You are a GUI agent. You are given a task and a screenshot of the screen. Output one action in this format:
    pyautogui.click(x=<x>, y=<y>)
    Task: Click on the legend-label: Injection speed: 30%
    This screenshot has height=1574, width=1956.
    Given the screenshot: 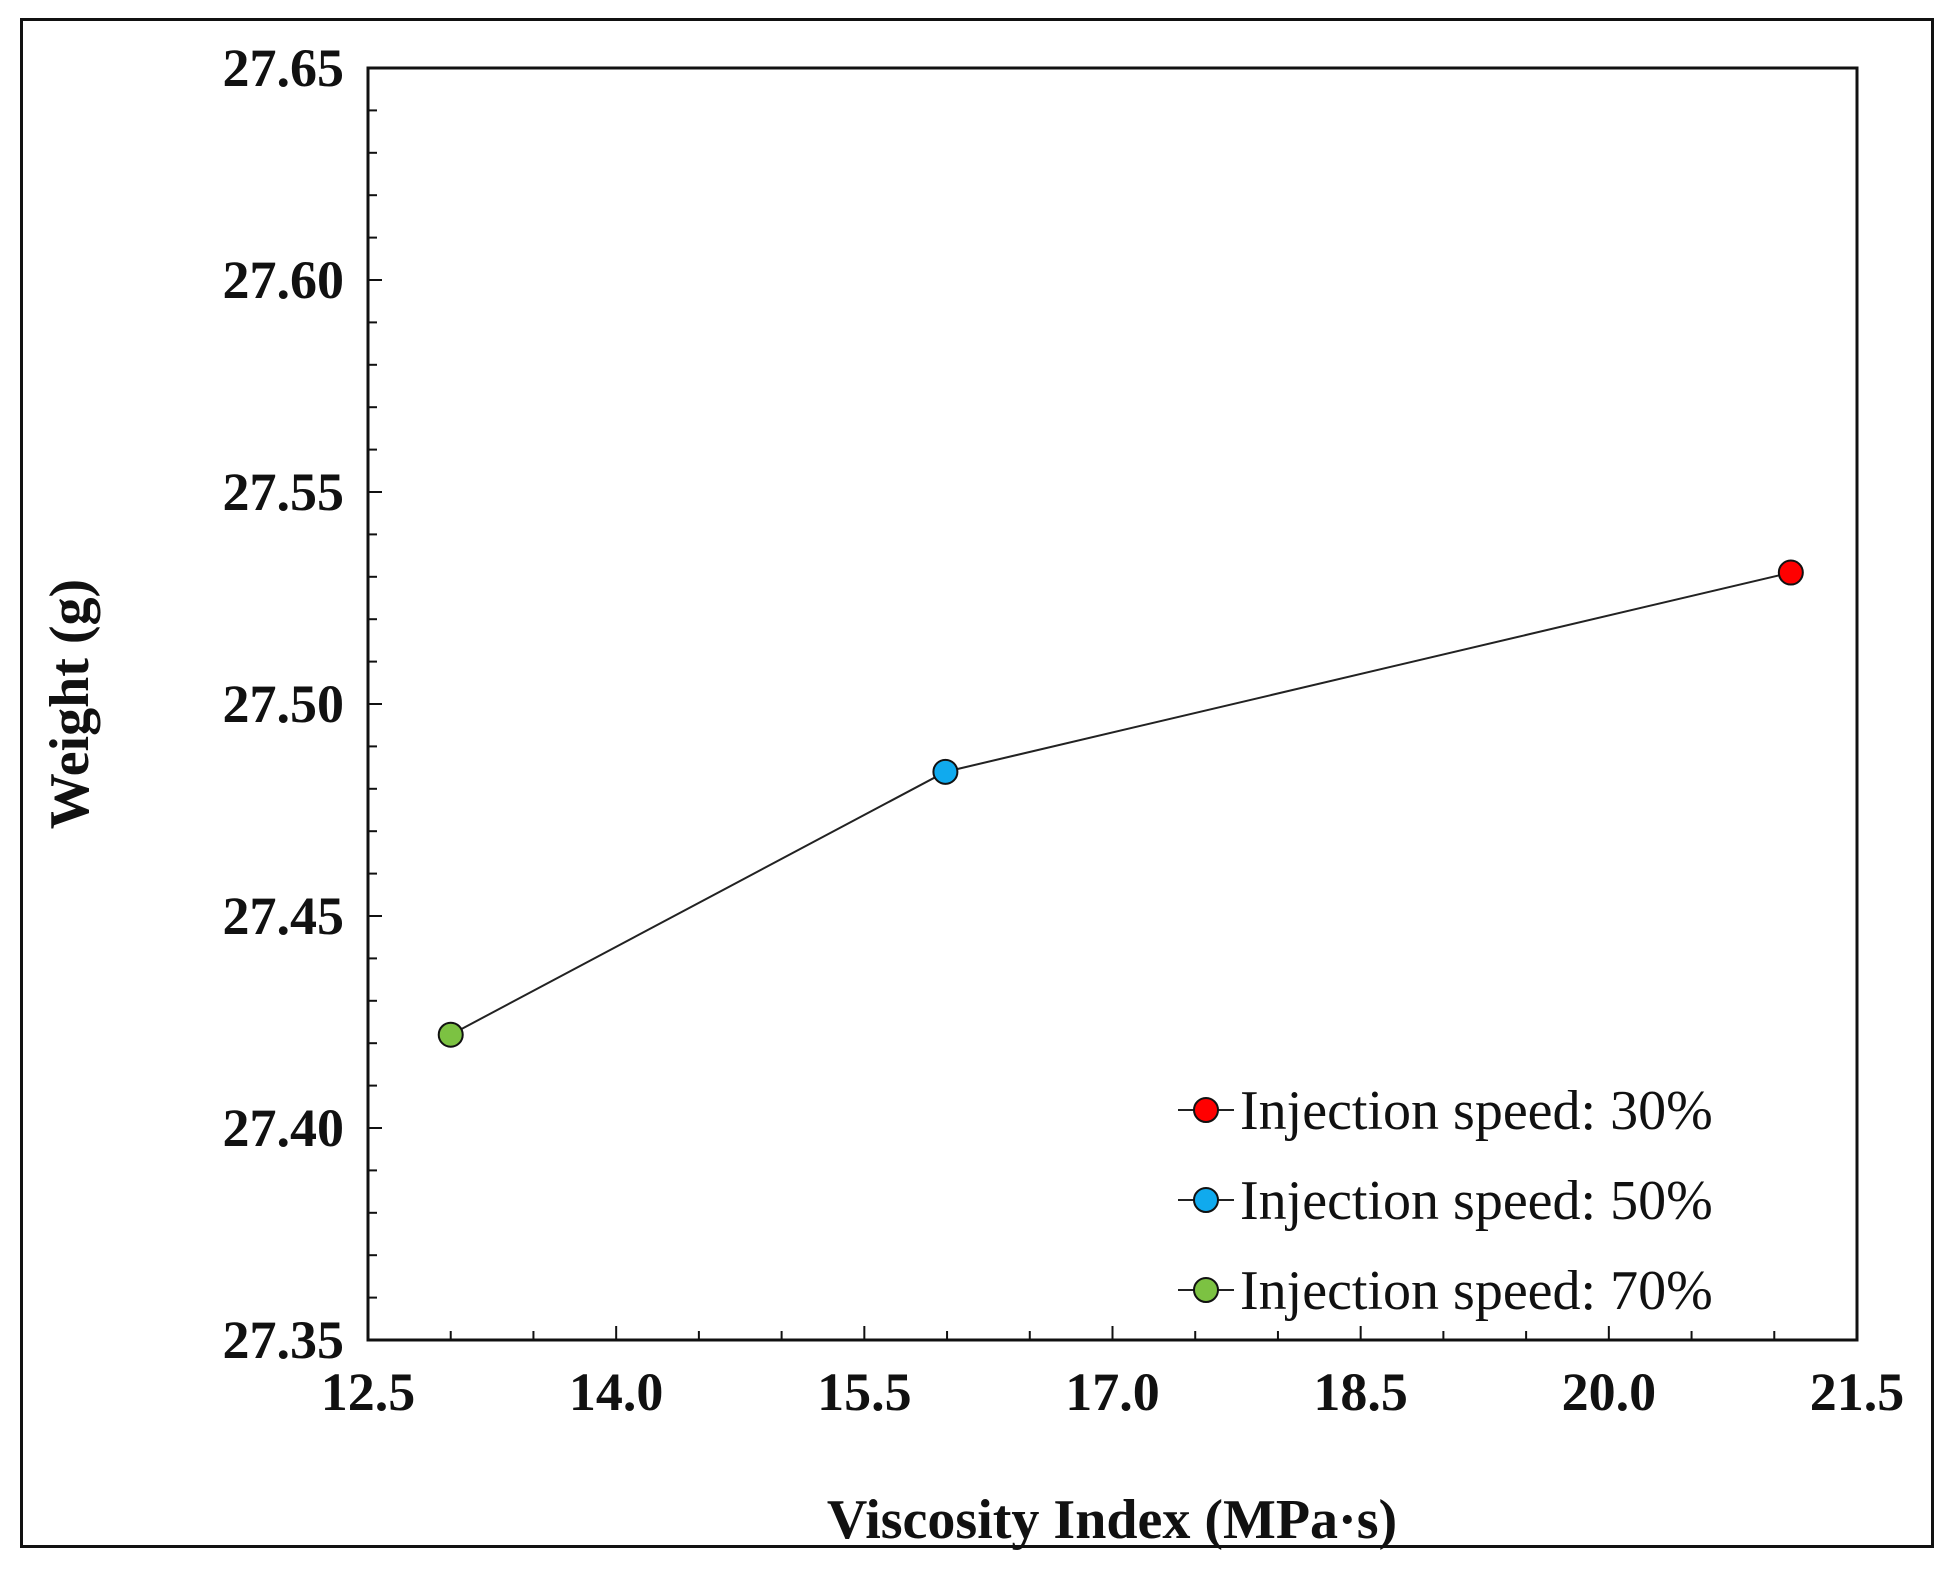 What is the action you would take?
    pyautogui.click(x=1476, y=1111)
    